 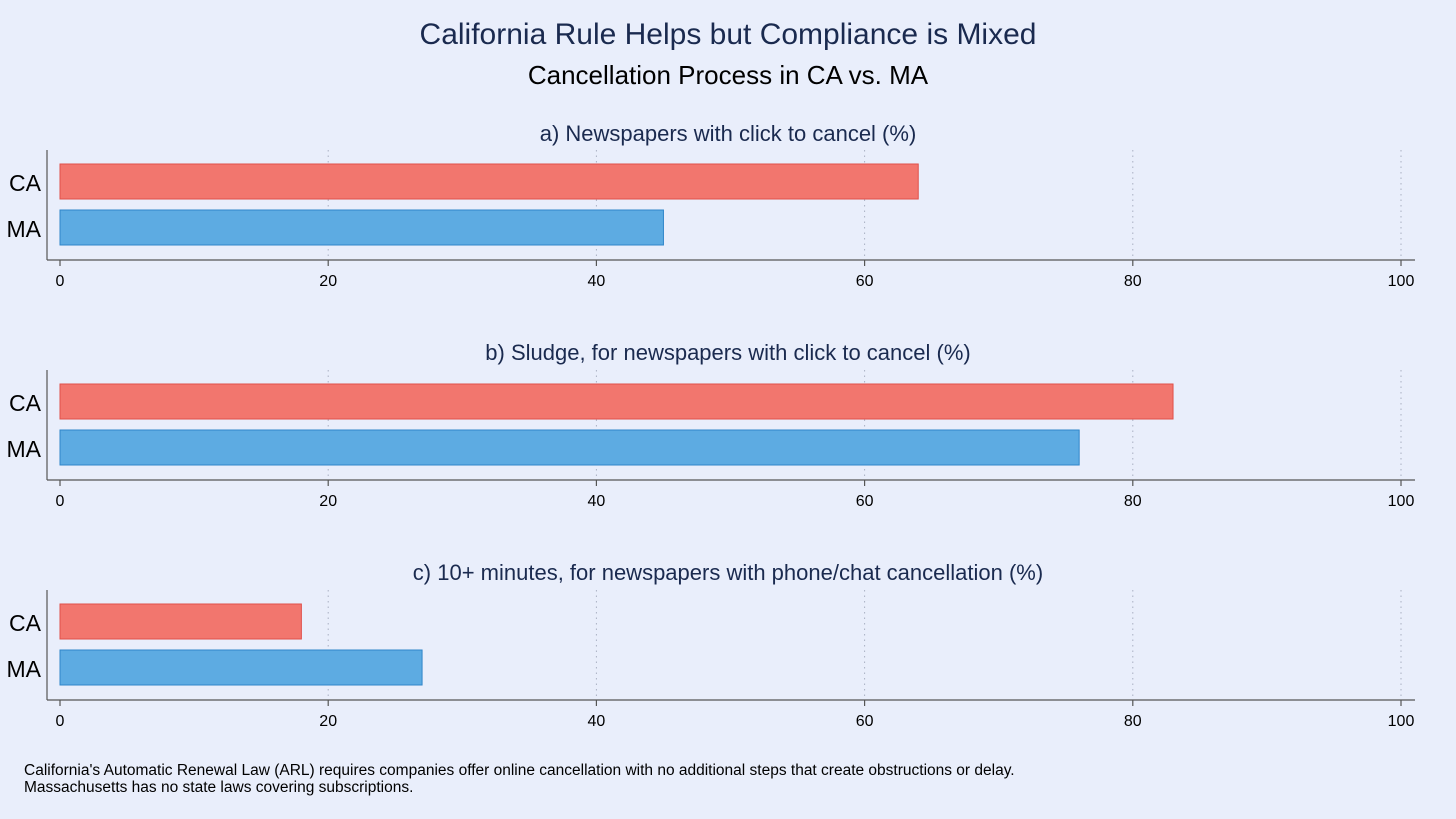 I want to click on bar-0-ma, so click(x=361, y=227).